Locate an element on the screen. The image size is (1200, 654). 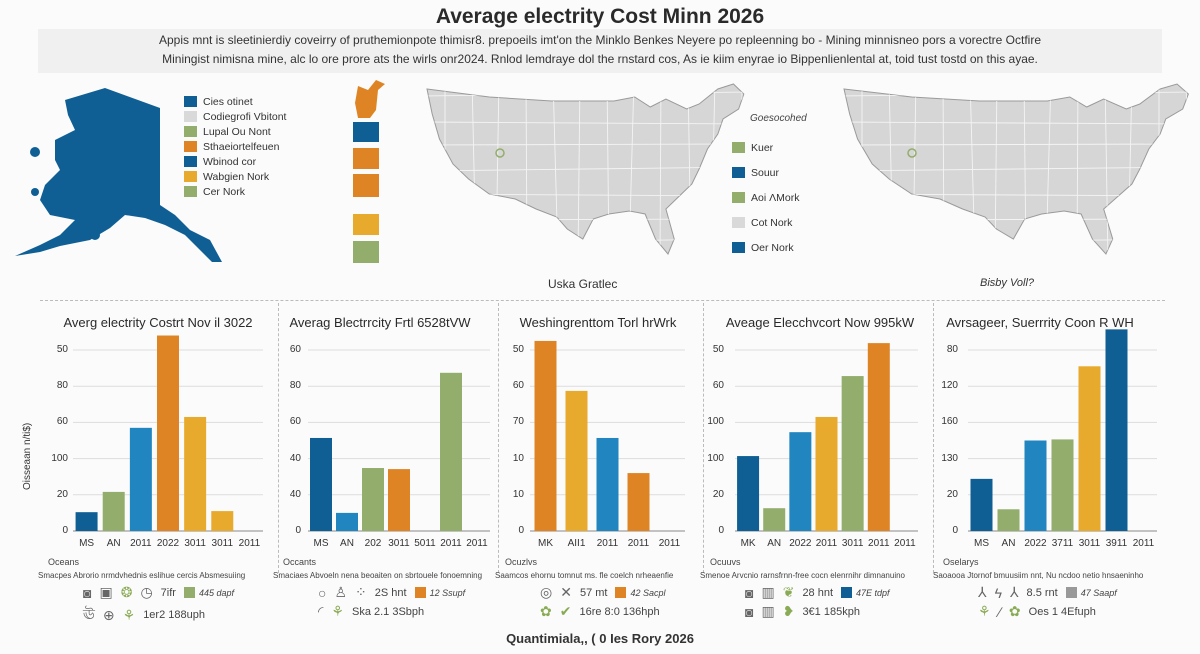
legend-title: Goesocohed is located at coordinates (778, 118).